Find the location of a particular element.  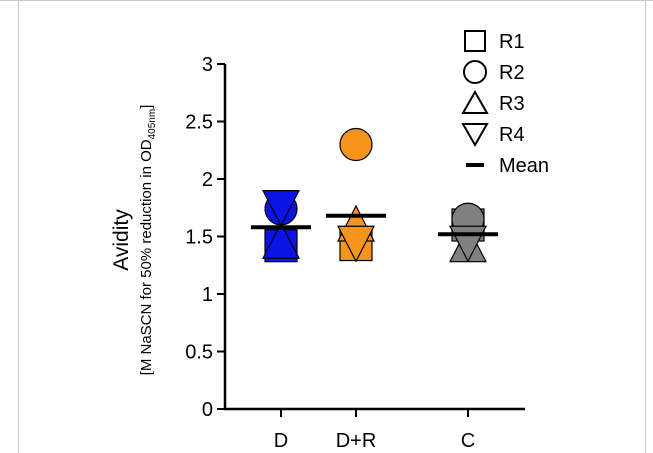

legend-item-mean: Mean is located at coordinates (507, 166).